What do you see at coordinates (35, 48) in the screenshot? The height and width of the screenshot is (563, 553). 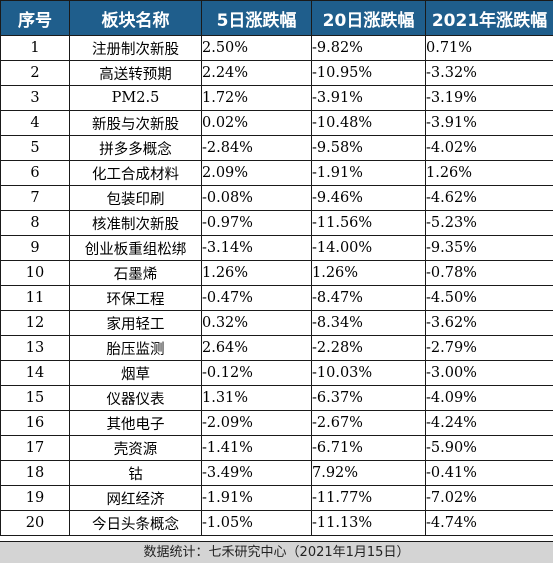 I see `cell-seq: 1` at bounding box center [35, 48].